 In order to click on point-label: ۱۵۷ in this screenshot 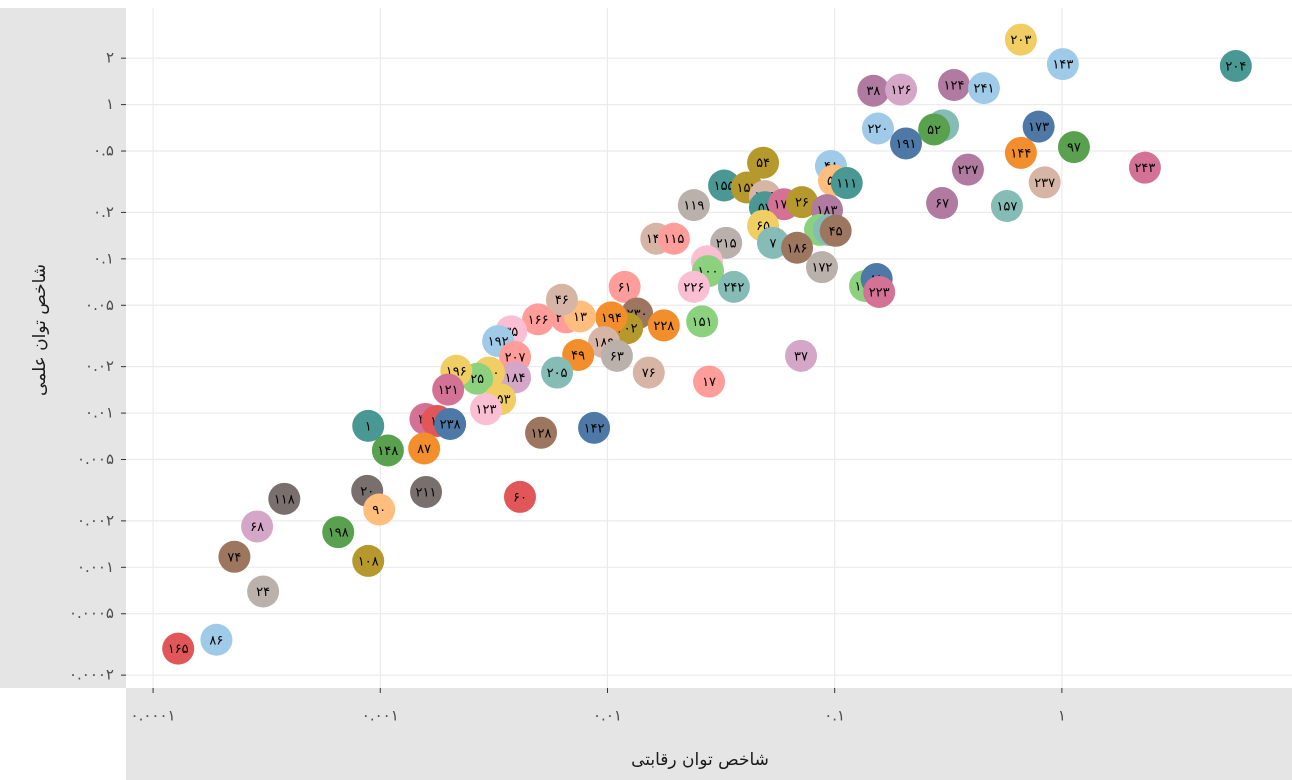, I will do `click(1006, 207)`.